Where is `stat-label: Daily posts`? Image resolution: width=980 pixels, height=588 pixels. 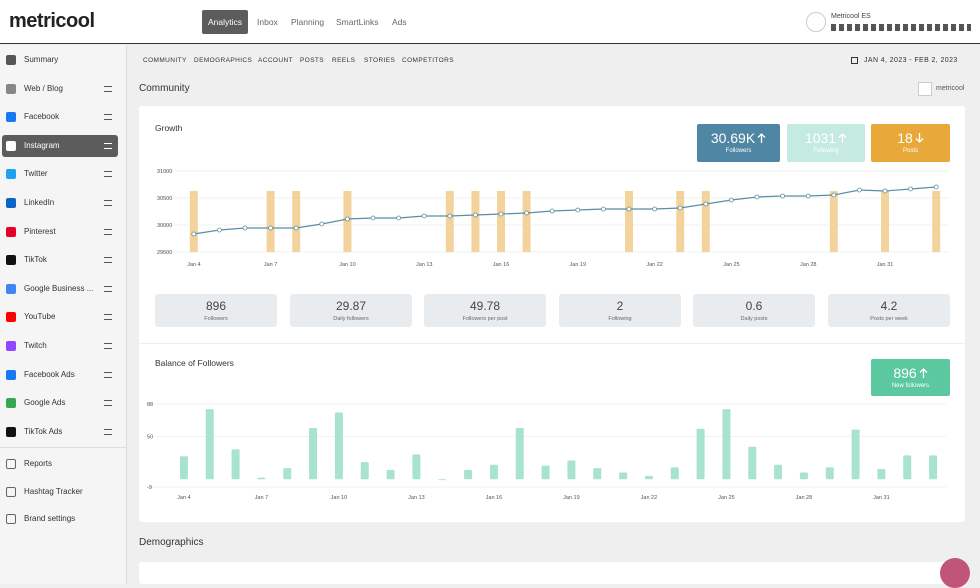 stat-label: Daily posts is located at coordinates (754, 319).